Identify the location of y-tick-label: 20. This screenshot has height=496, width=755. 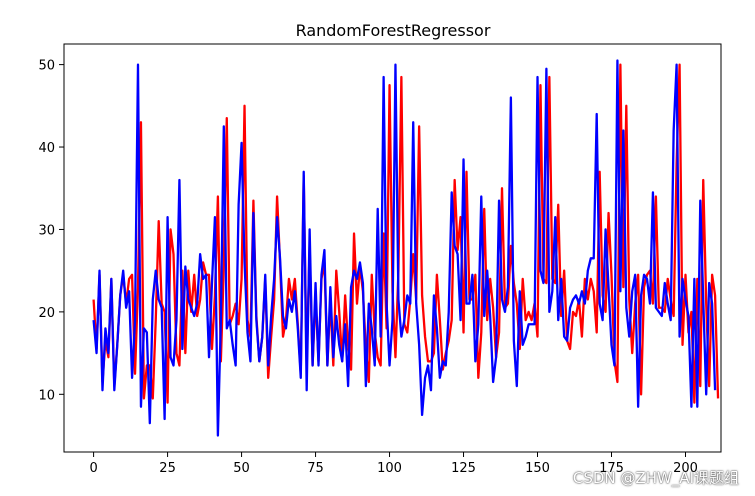
(46, 313).